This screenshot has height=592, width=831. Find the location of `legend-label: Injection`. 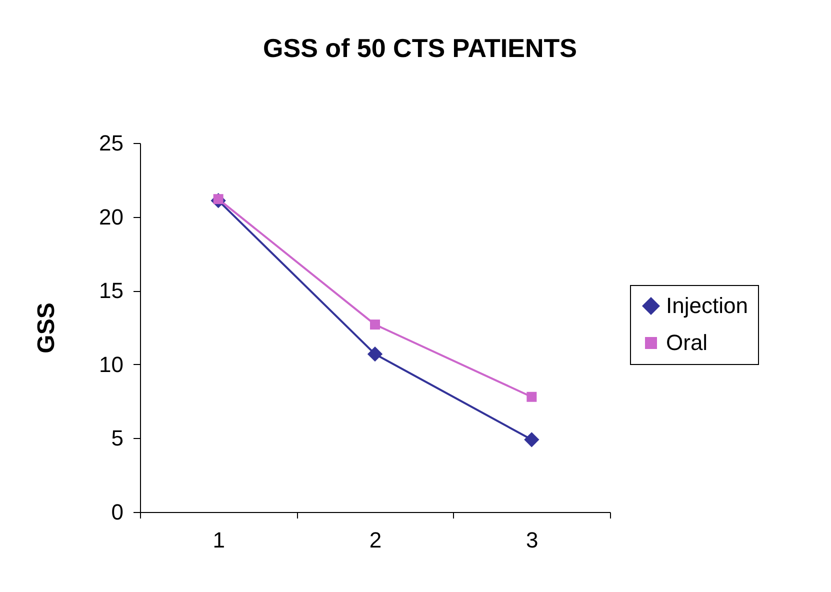

legend-label: Injection is located at coordinates (707, 305).